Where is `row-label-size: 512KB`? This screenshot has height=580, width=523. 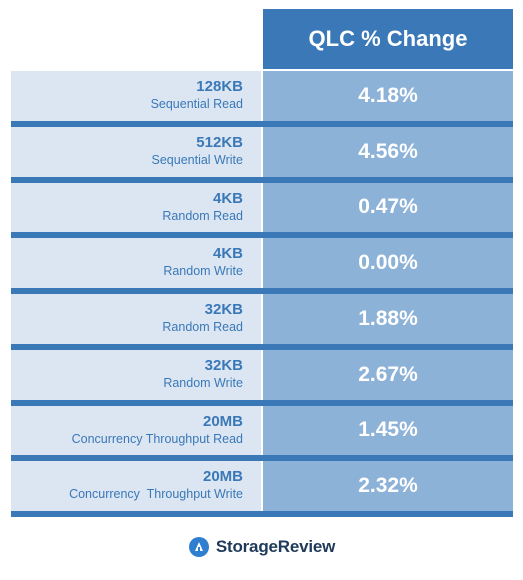 row-label-size: 512KB is located at coordinates (219, 142).